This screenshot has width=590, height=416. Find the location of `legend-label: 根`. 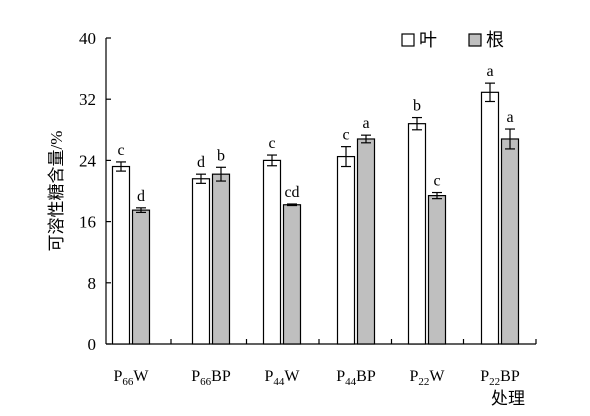

legend-label: 根 is located at coordinates (495, 40).